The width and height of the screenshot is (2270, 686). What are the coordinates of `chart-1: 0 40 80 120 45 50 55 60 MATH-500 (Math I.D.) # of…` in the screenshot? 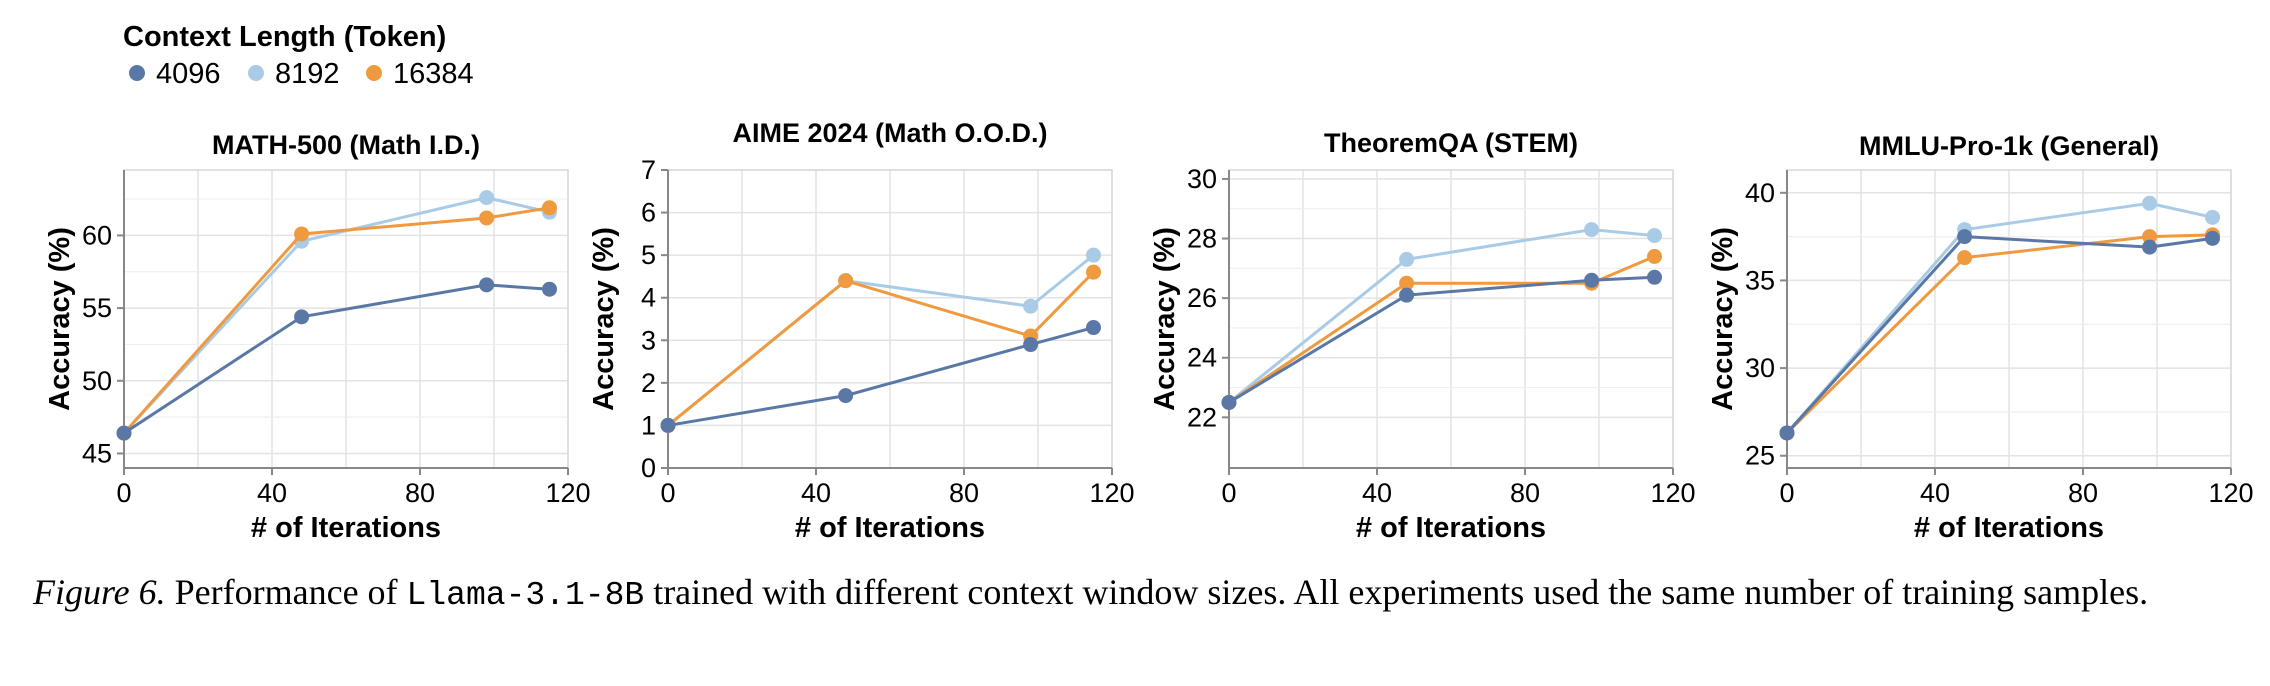 It's located at (317, 337).